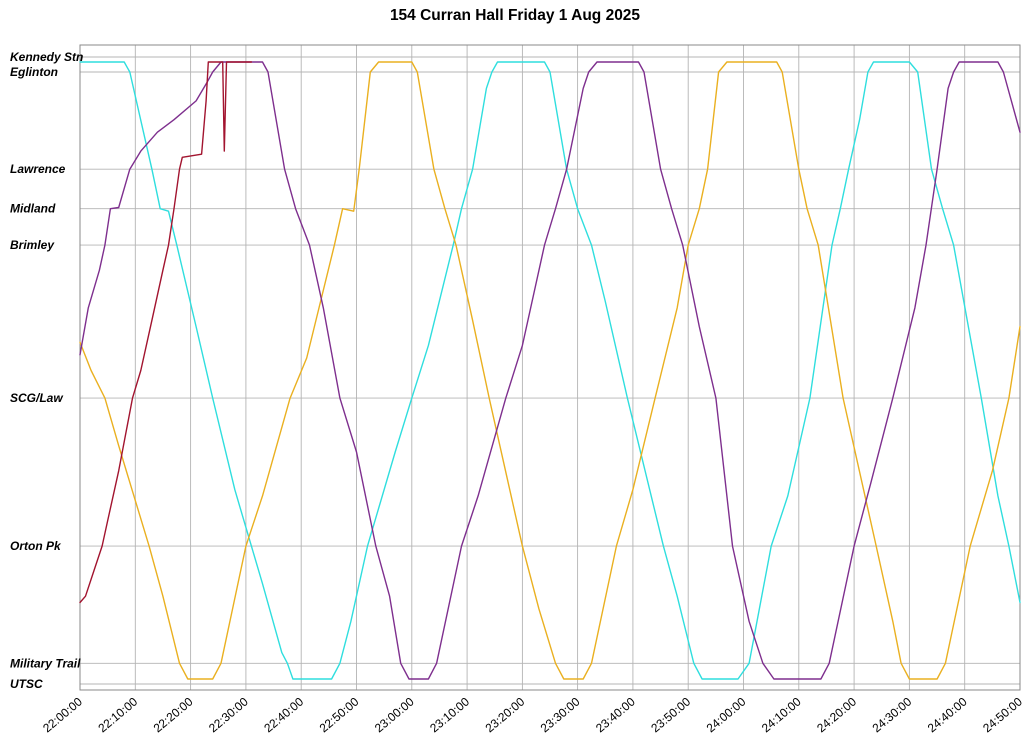  I want to click on time-tick-label: 23:00:00, so click(394, 714).